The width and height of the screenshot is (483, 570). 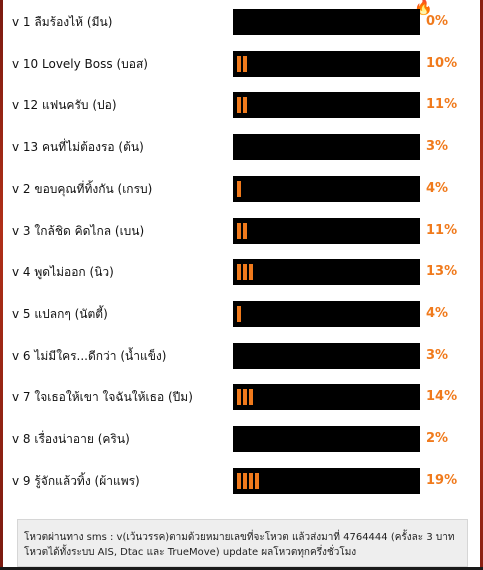 I want to click on poll-option-label: v 4 พูดไม่ออก (นิว), so click(x=63, y=272).